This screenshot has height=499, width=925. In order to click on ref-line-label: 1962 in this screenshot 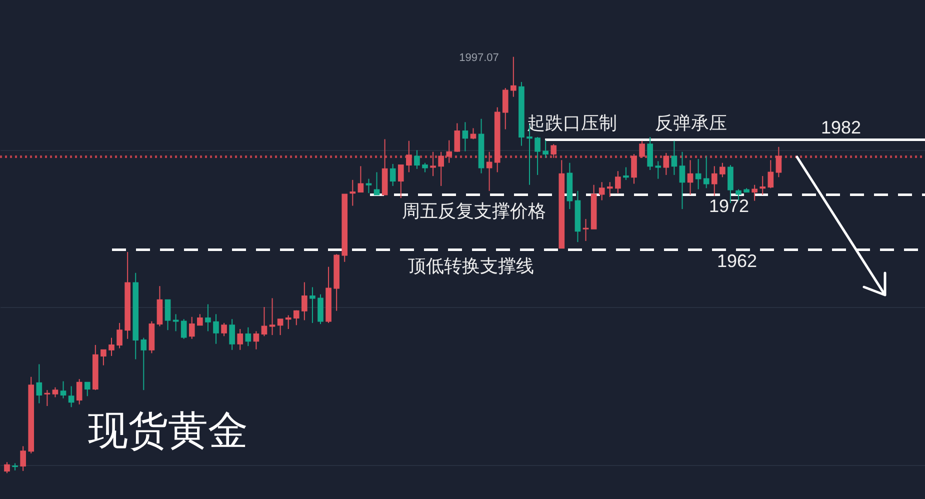, I will do `click(737, 260)`.